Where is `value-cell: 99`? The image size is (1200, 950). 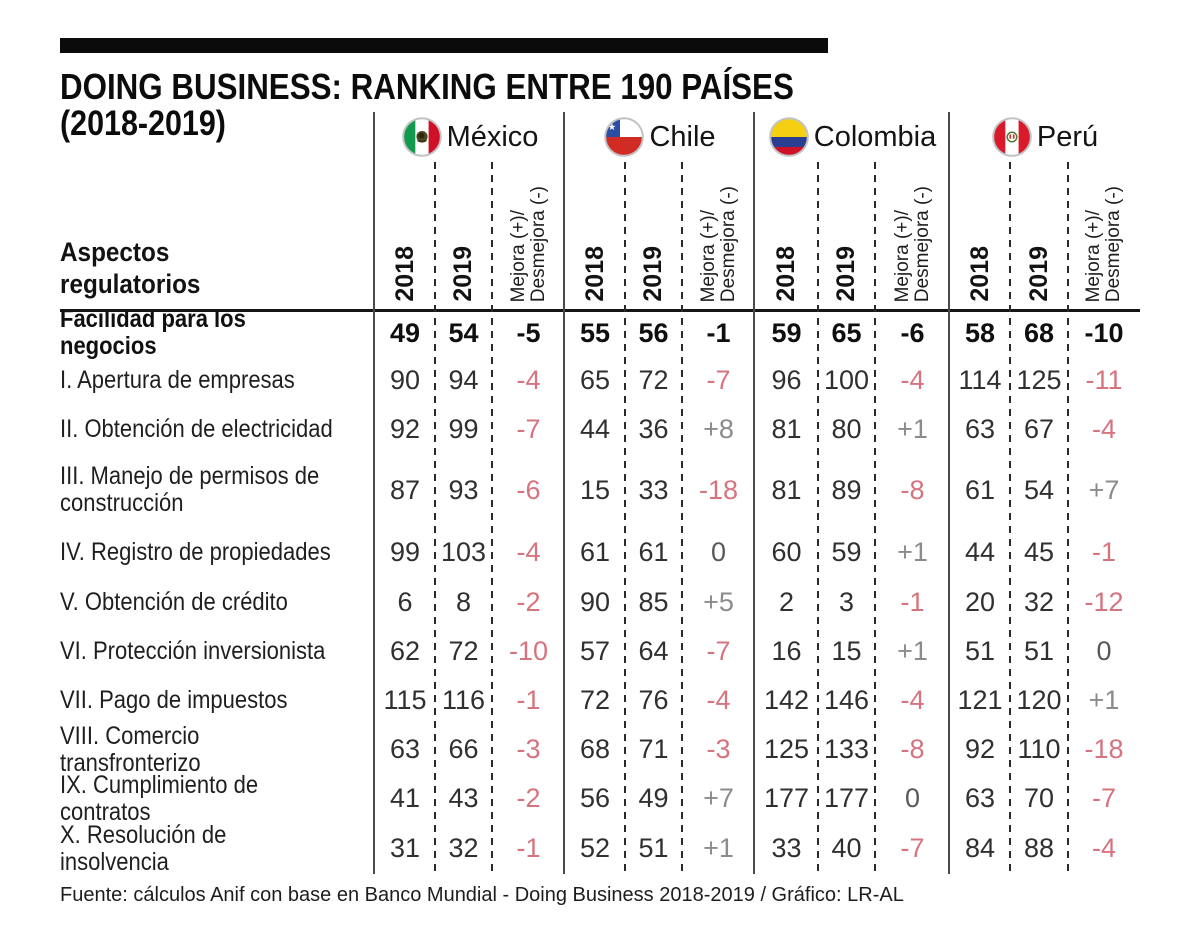
value-cell: 99 is located at coordinates (405, 552).